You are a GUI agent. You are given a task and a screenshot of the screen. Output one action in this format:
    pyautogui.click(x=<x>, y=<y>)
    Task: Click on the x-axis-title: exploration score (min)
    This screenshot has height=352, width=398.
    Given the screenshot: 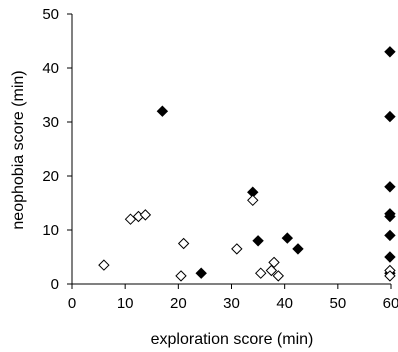 What is the action you would take?
    pyautogui.click(x=232, y=339)
    